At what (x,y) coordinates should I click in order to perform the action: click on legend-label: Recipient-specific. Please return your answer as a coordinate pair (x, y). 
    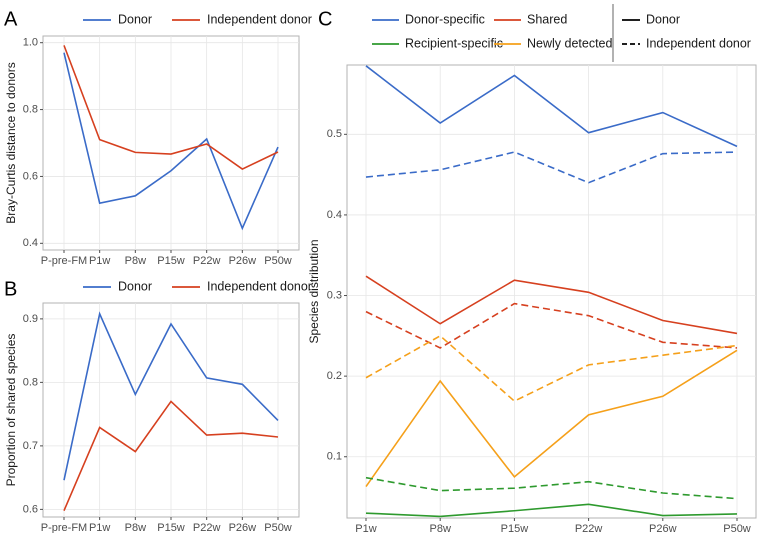
    Looking at the image, I should click on (454, 43).